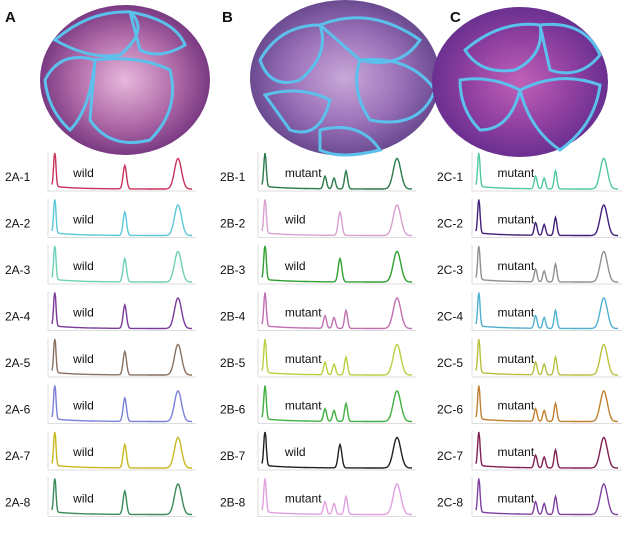 This screenshot has height=554, width=640. What do you see at coordinates (450, 503) in the screenshot?
I see `sample-label: 2C-8` at bounding box center [450, 503].